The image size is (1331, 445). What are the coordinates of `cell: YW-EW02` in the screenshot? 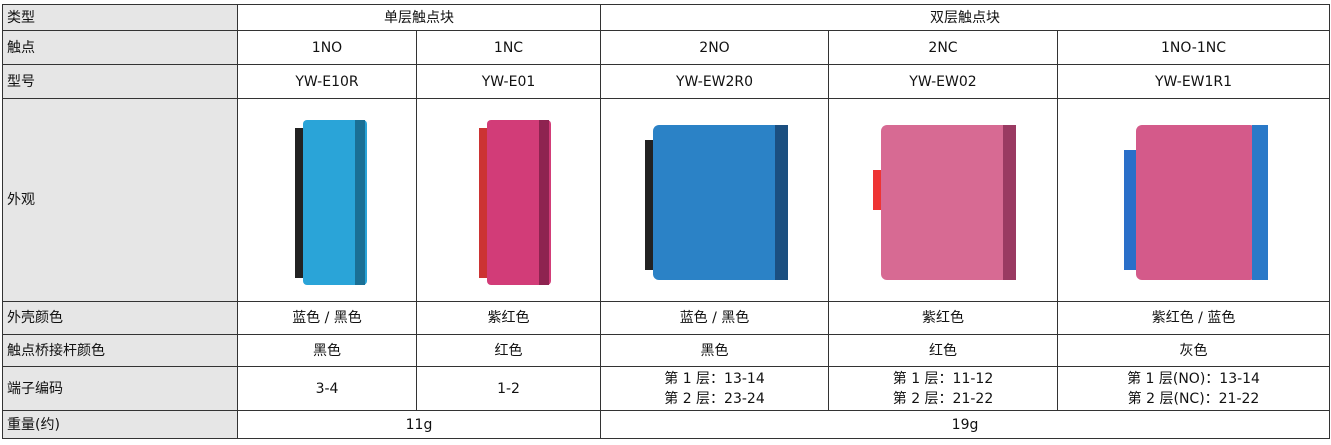 It's located at (943, 81).